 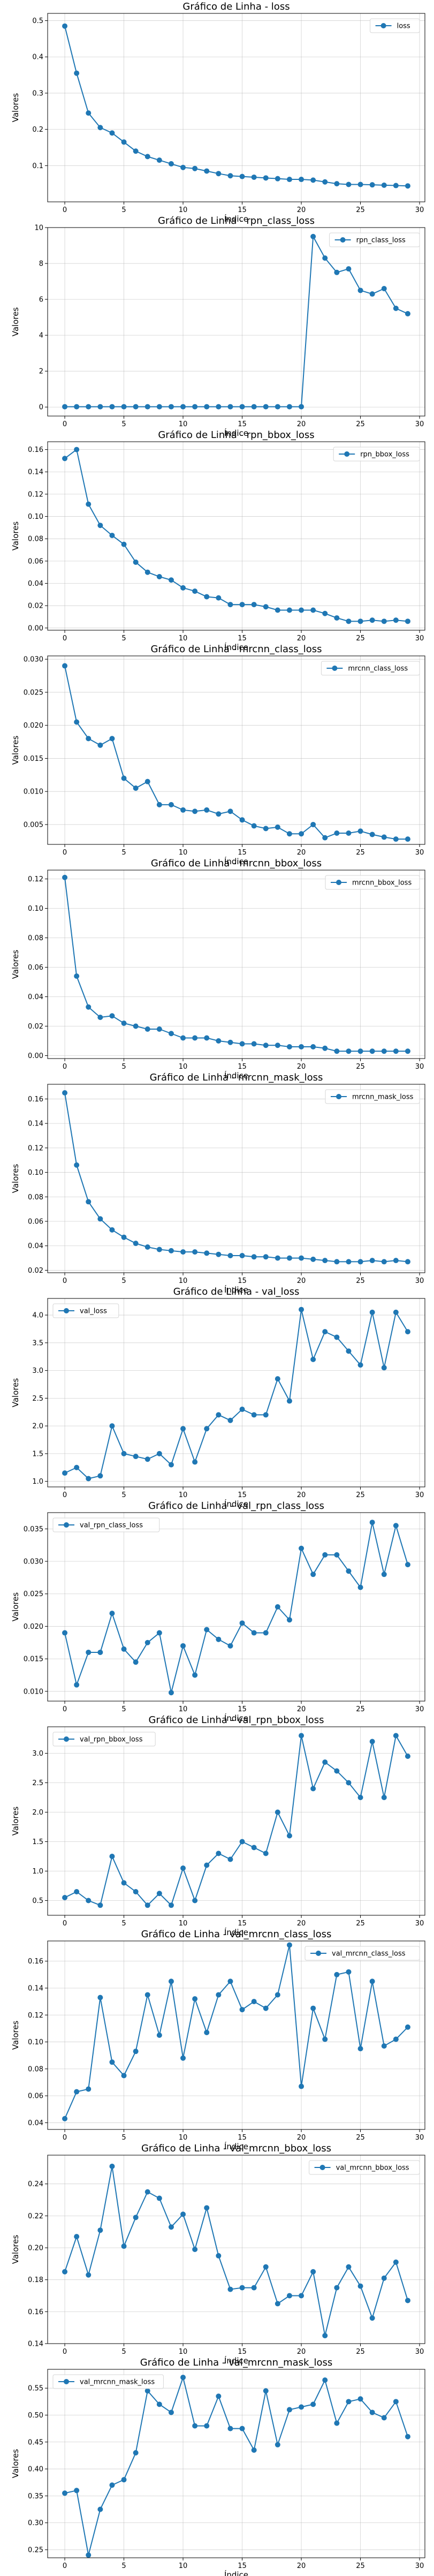 What do you see at coordinates (38, 1399) in the screenshot?
I see `y-tick-label: 2.5` at bounding box center [38, 1399].